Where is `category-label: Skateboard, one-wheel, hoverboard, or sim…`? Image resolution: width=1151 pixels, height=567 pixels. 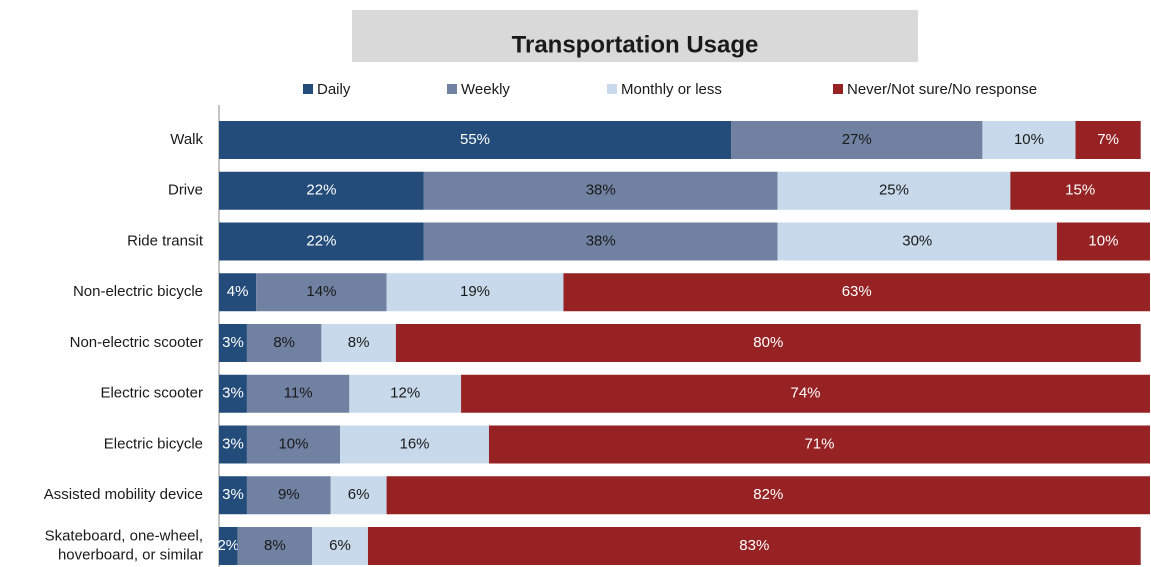
category-label: Skateboard, one-wheel, hoverboard, or sim… is located at coordinates (124, 545).